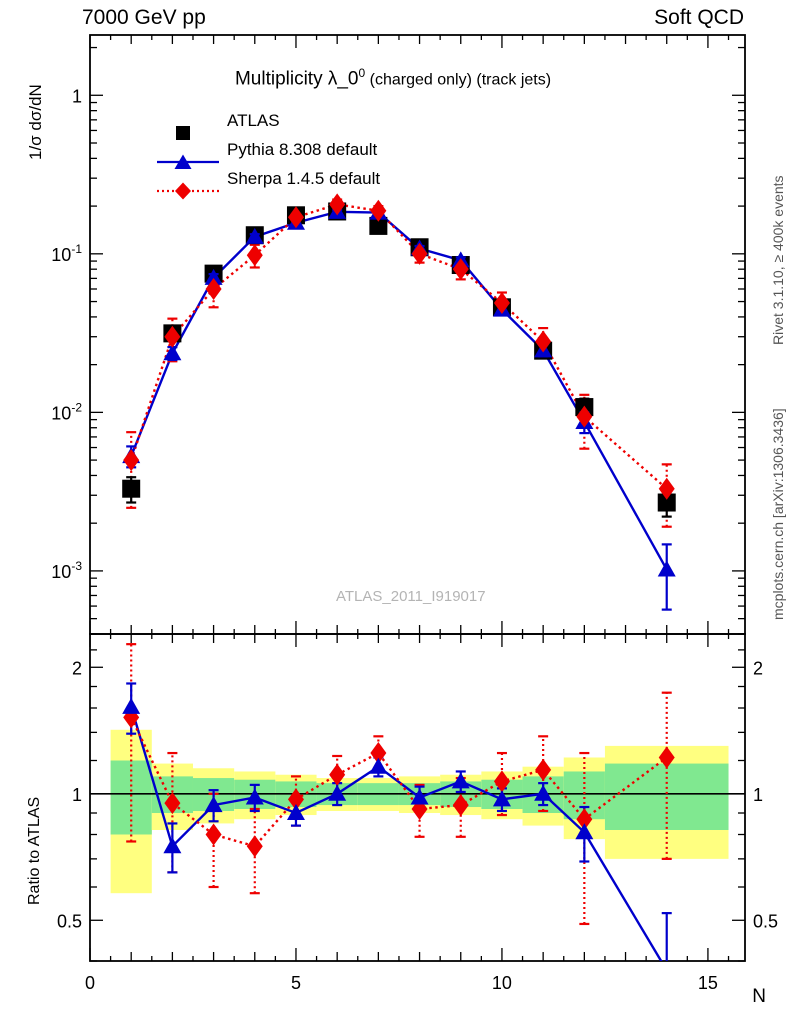 The width and height of the screenshot is (786, 1024). Describe the element at coordinates (759, 996) in the screenshot. I see `x-axis-label: N` at that location.